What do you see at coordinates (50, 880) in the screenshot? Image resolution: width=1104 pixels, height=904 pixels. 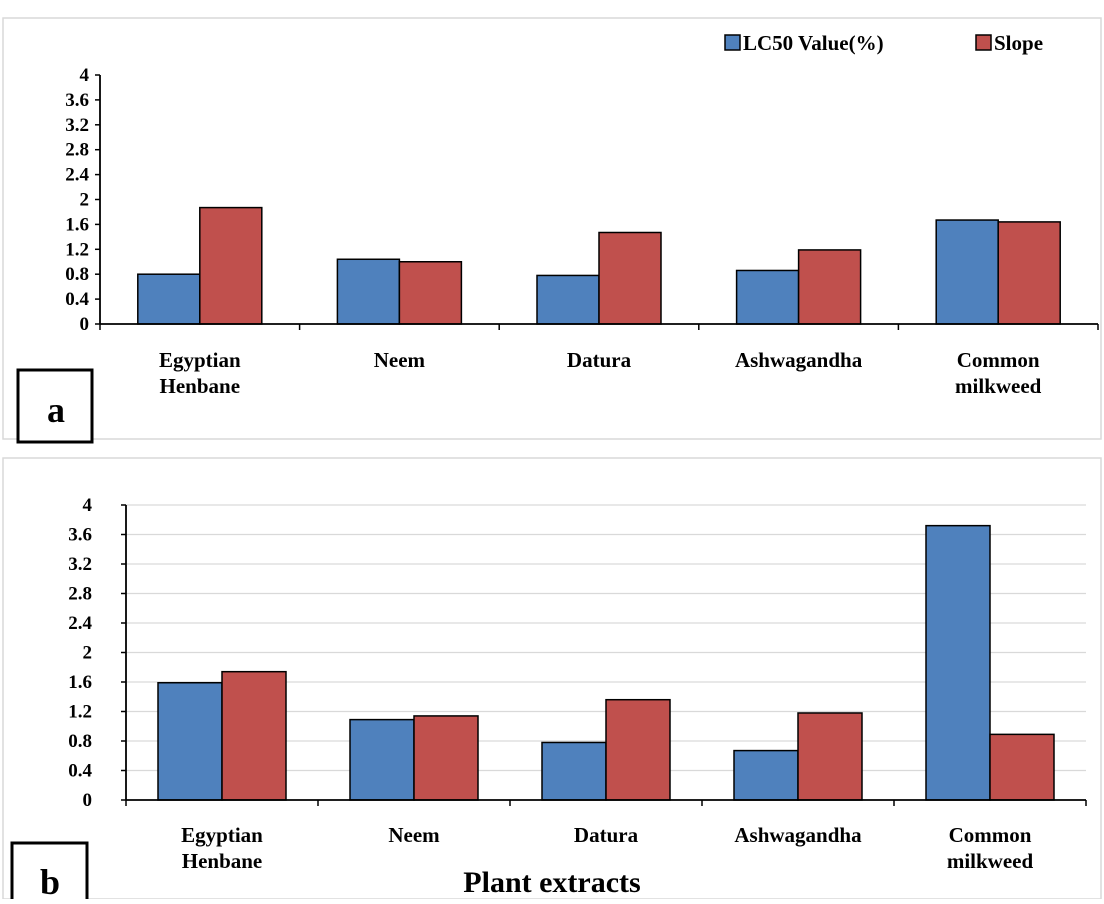 I see `panel-letter: b` at bounding box center [50, 880].